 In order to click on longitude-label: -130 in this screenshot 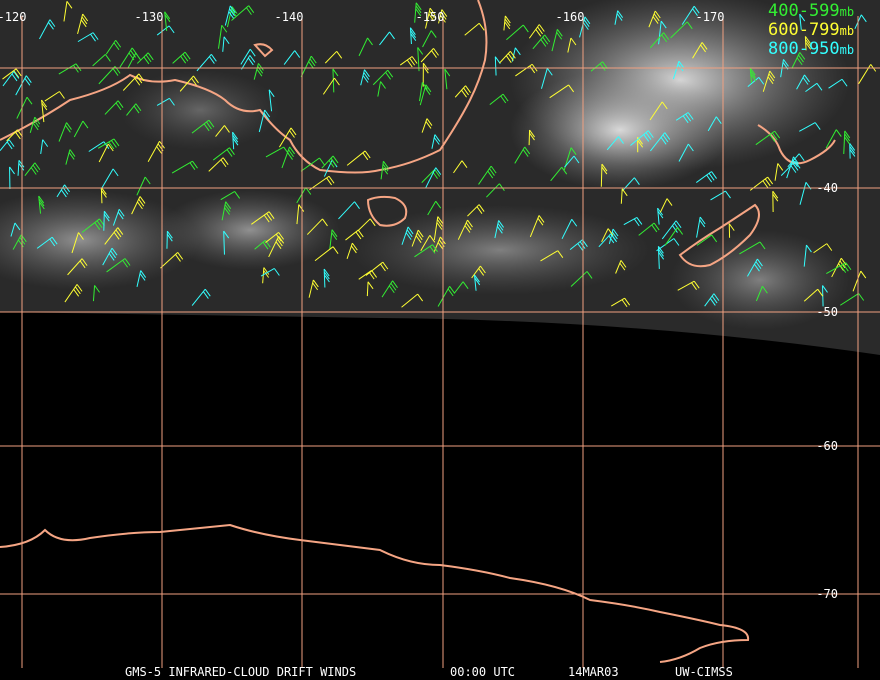, I will do `click(149, 17)`.